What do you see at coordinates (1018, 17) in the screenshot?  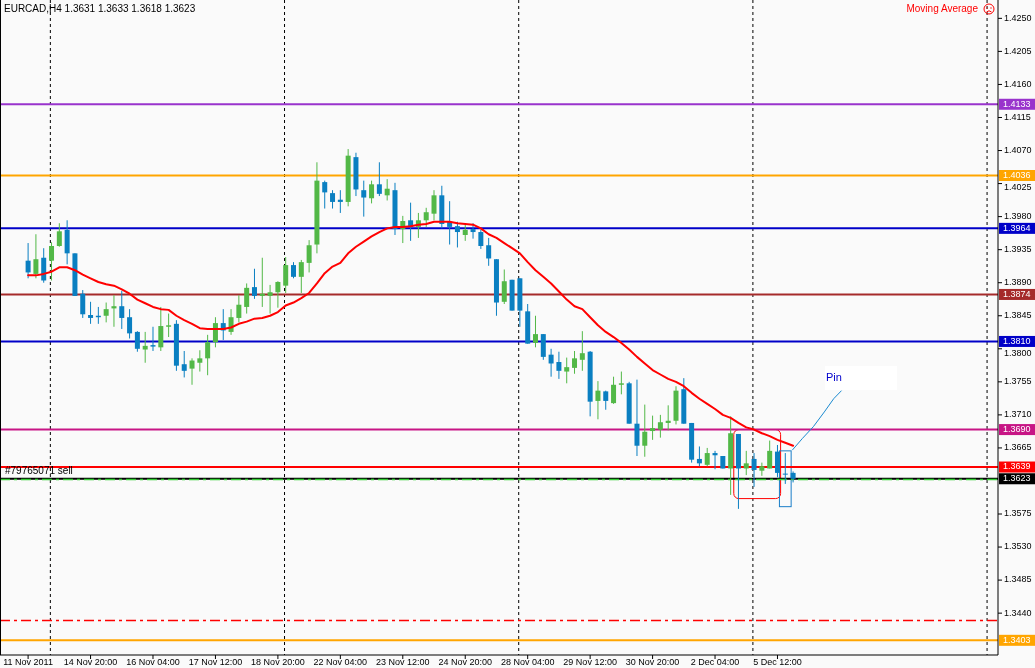 I see `y-tick-label: 1.4250` at bounding box center [1018, 17].